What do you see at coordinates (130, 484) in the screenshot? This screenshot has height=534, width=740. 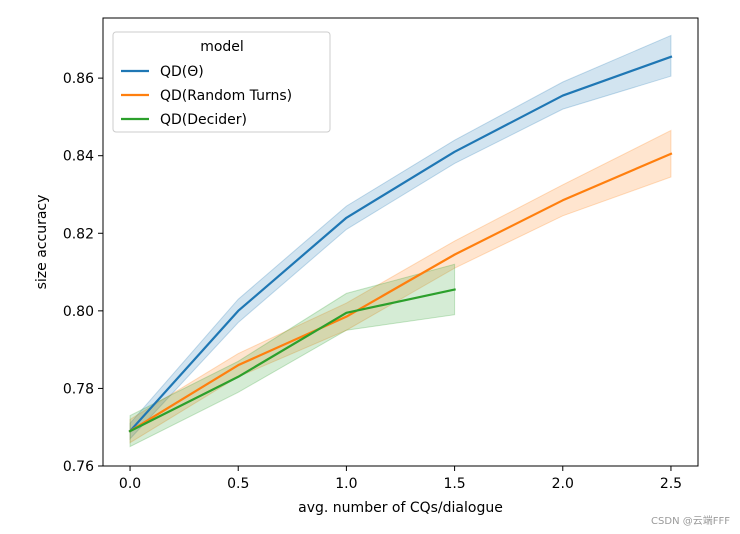 I see `x-tick-label: 0.0` at bounding box center [130, 484].